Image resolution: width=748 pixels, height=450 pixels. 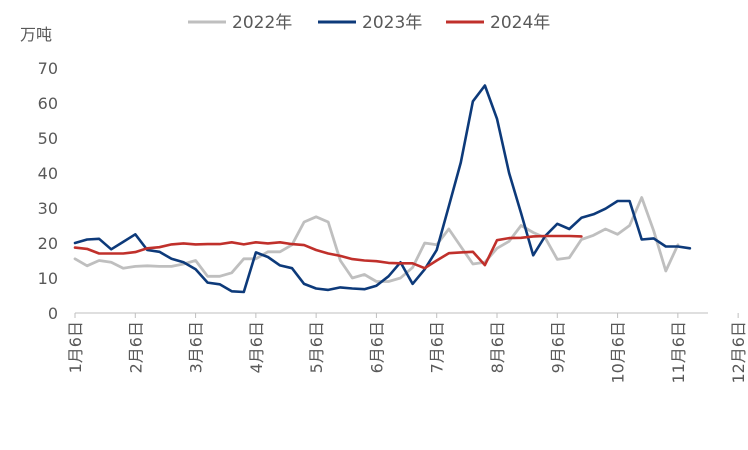 I want to click on x-tick-label: 11月6日, so click(x=678, y=352).